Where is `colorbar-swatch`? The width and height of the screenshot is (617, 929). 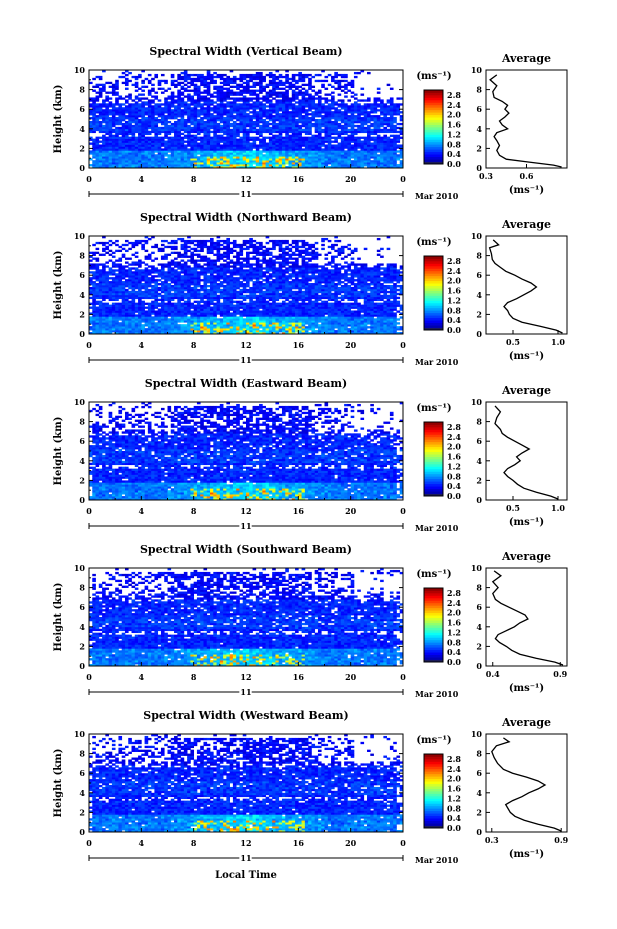 colorbar-swatch is located at coordinates (433, 158).